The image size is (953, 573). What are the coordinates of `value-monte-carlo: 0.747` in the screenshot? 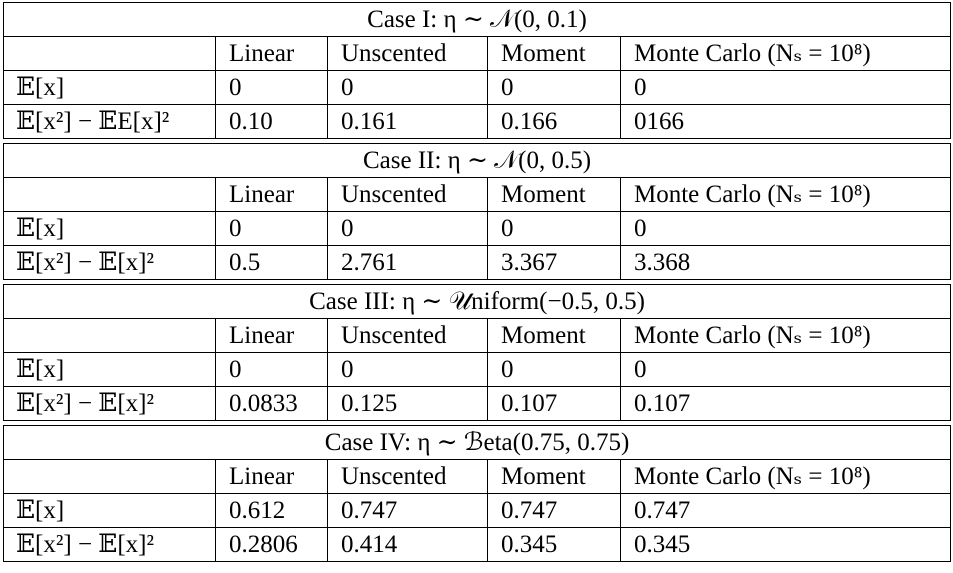 It's located at (785, 510).